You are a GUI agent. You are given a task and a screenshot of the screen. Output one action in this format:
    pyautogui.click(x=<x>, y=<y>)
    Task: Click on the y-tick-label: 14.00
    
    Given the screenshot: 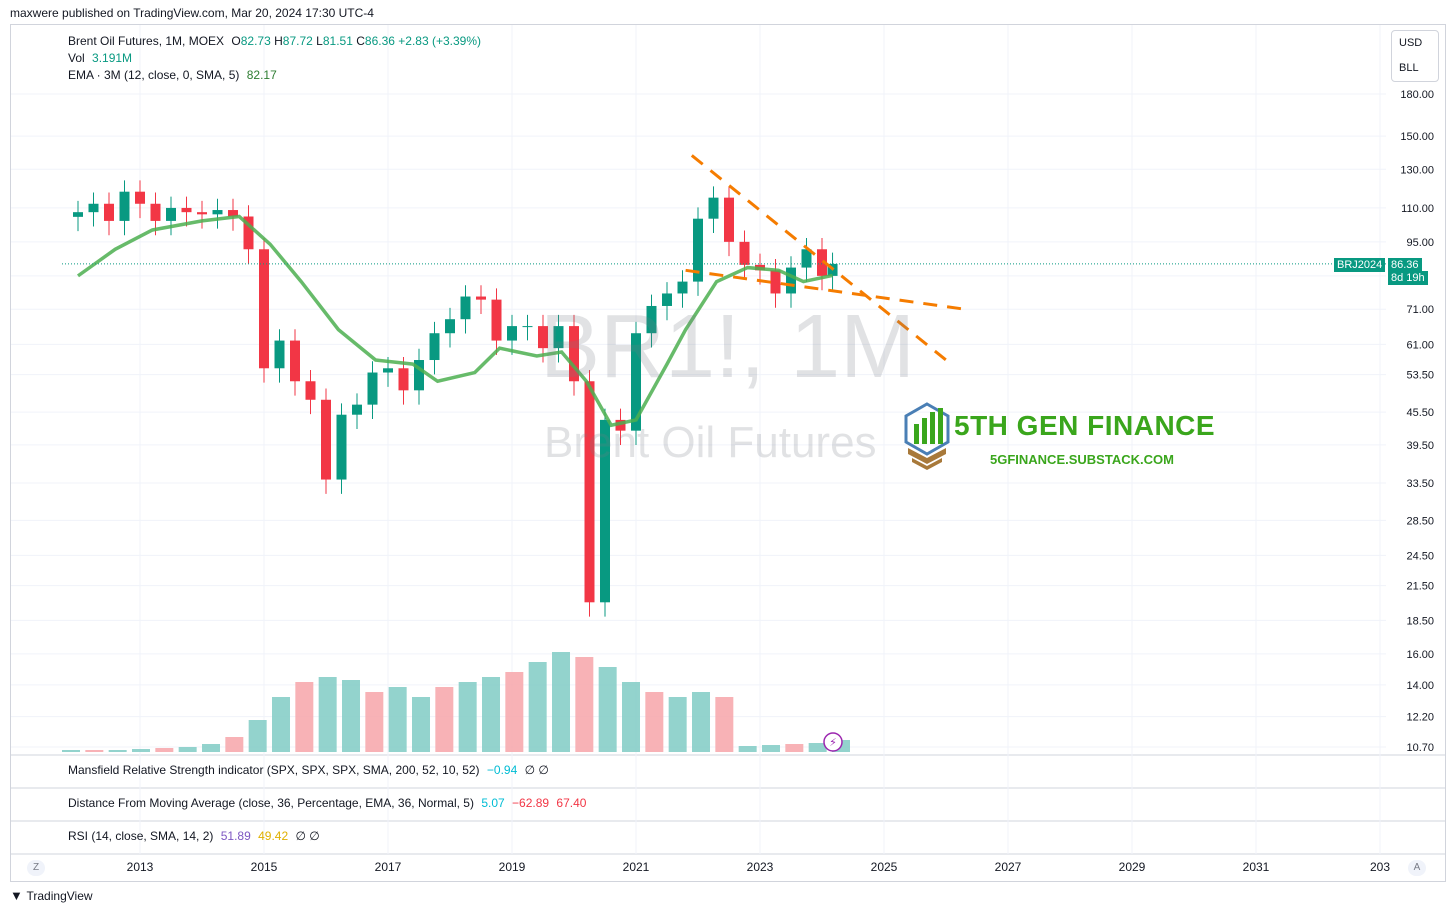 What is the action you would take?
    pyautogui.click(x=1420, y=686)
    